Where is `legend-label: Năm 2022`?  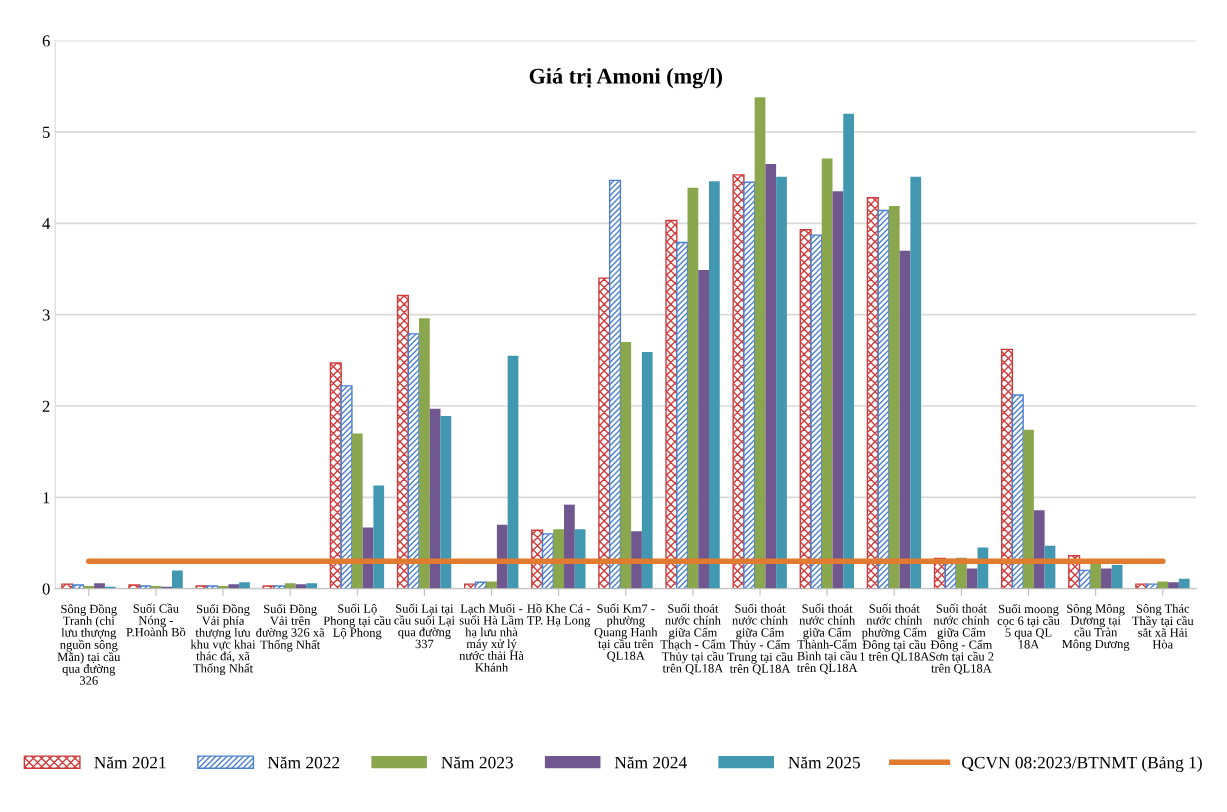
legend-label: Năm 2022 is located at coordinates (303, 762).